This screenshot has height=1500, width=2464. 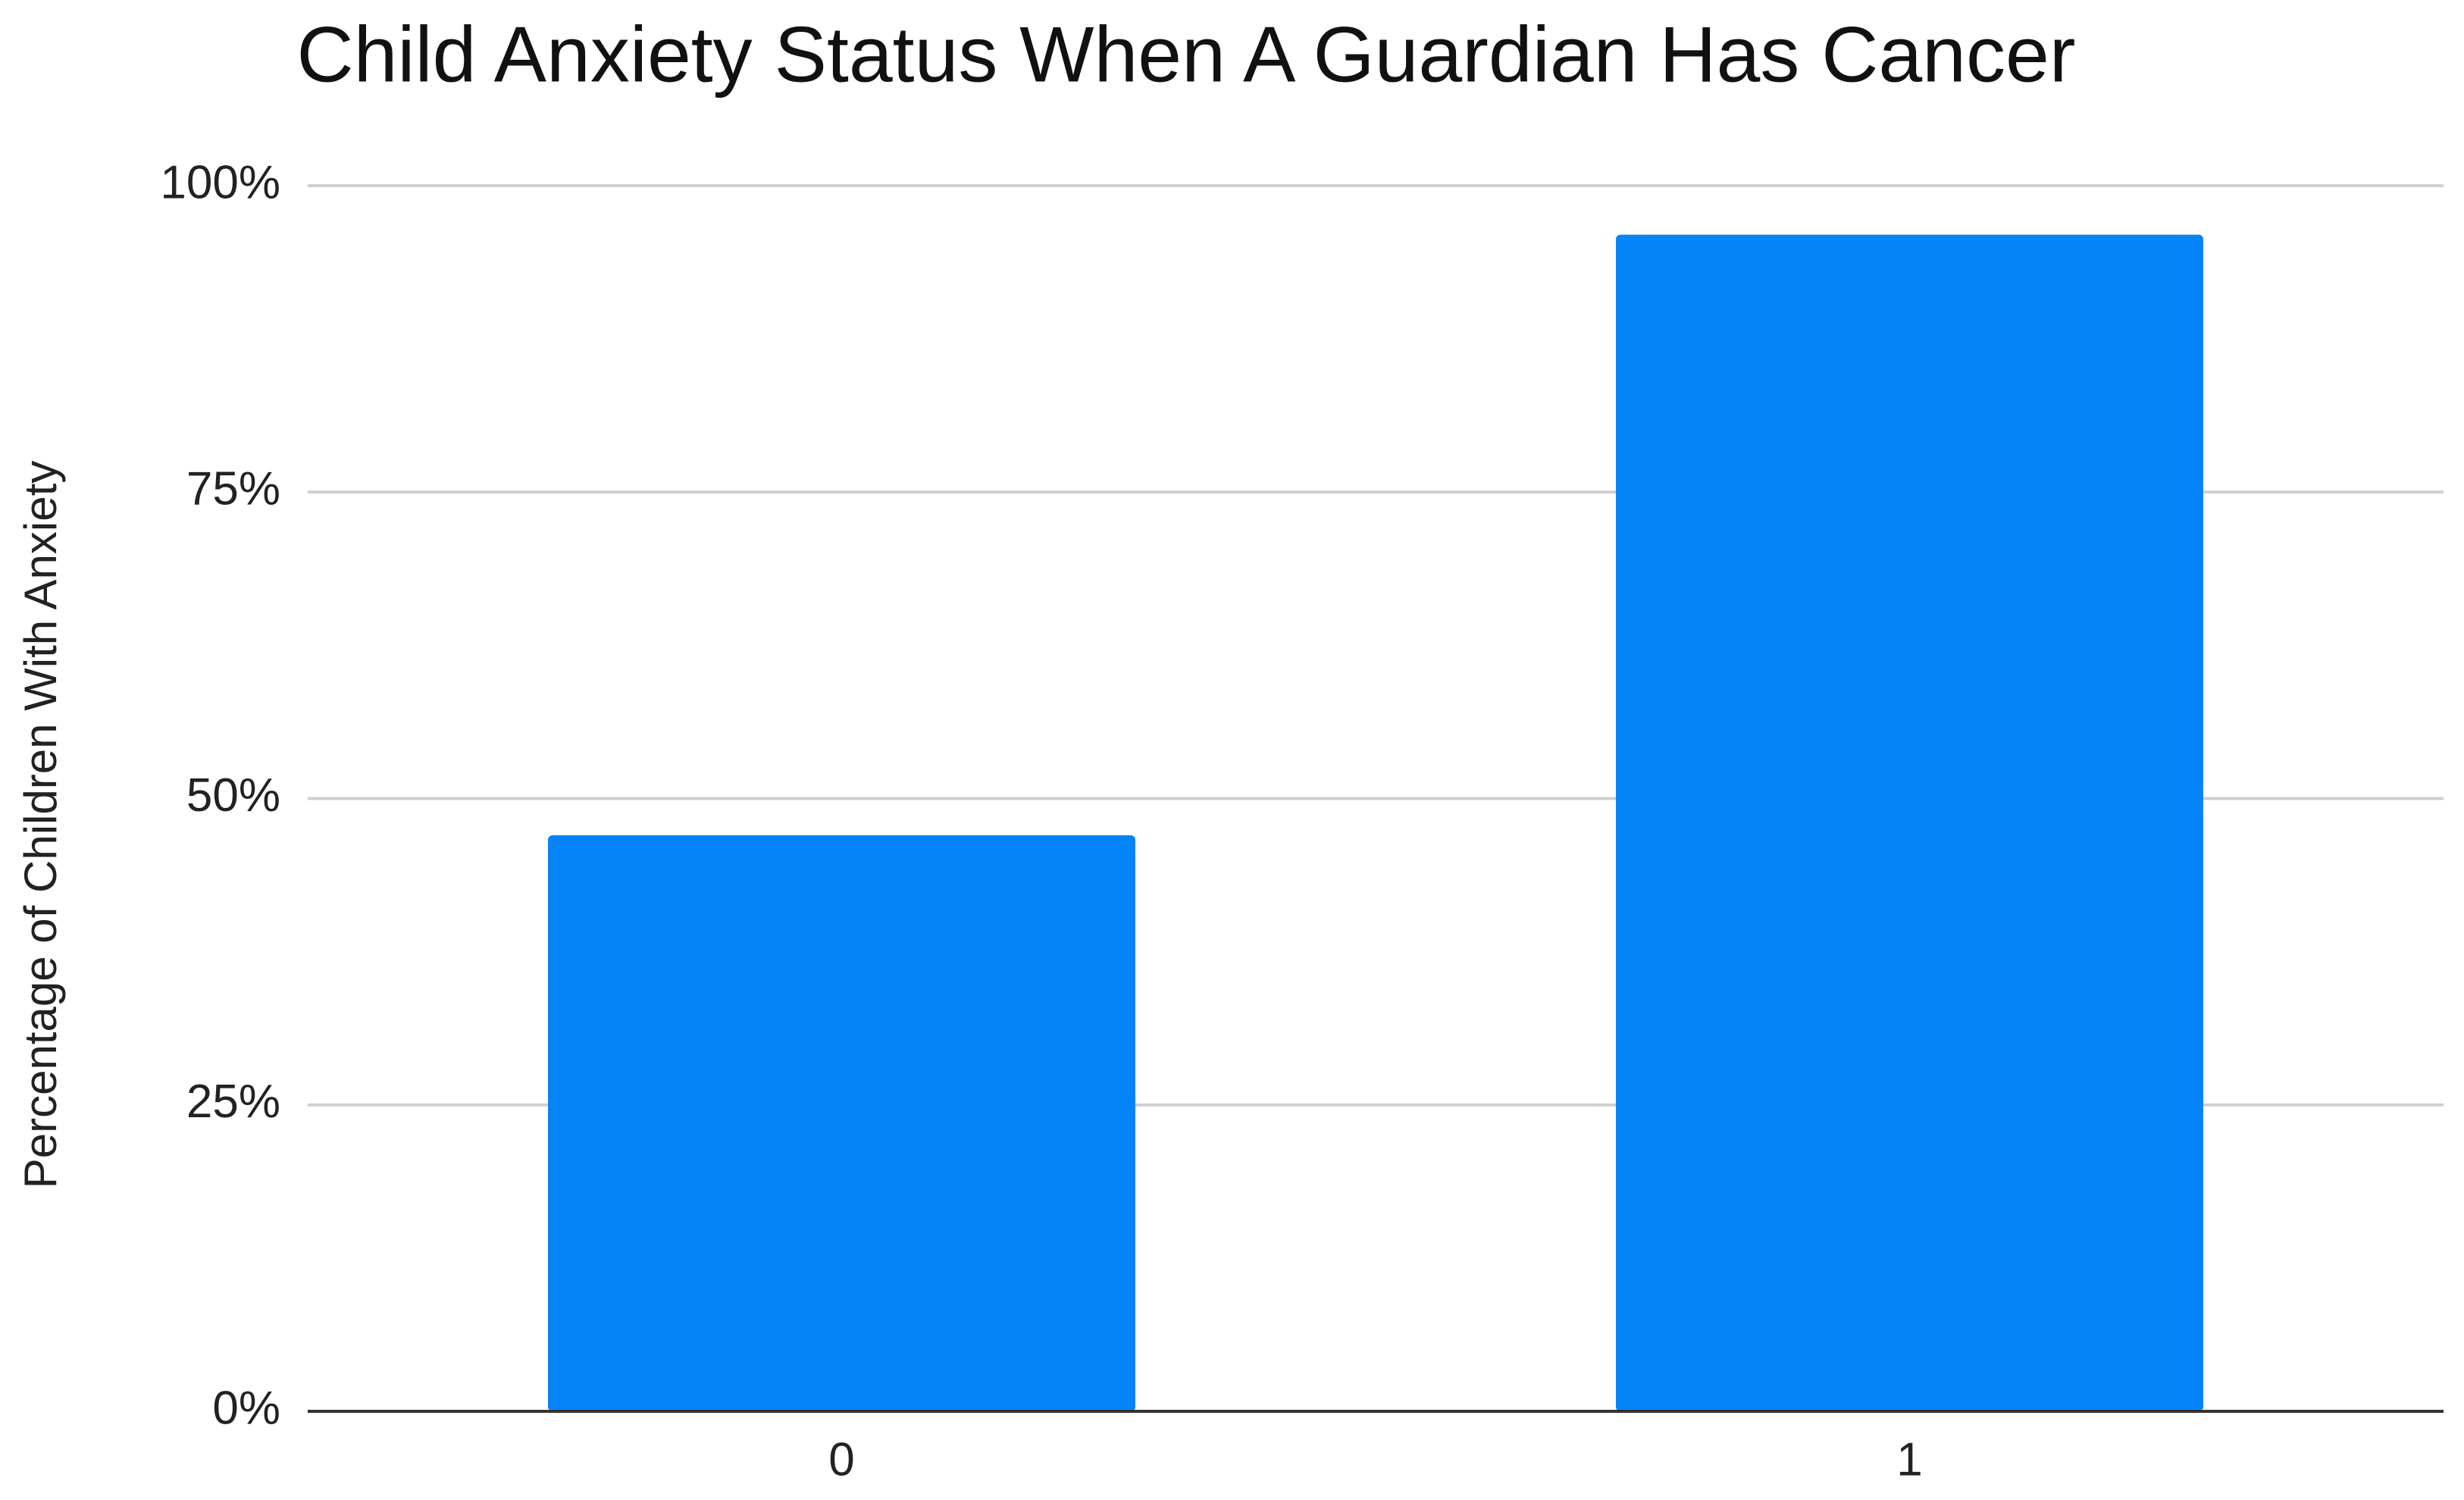 I want to click on y-tick-label: 25%, so click(x=233, y=1102).